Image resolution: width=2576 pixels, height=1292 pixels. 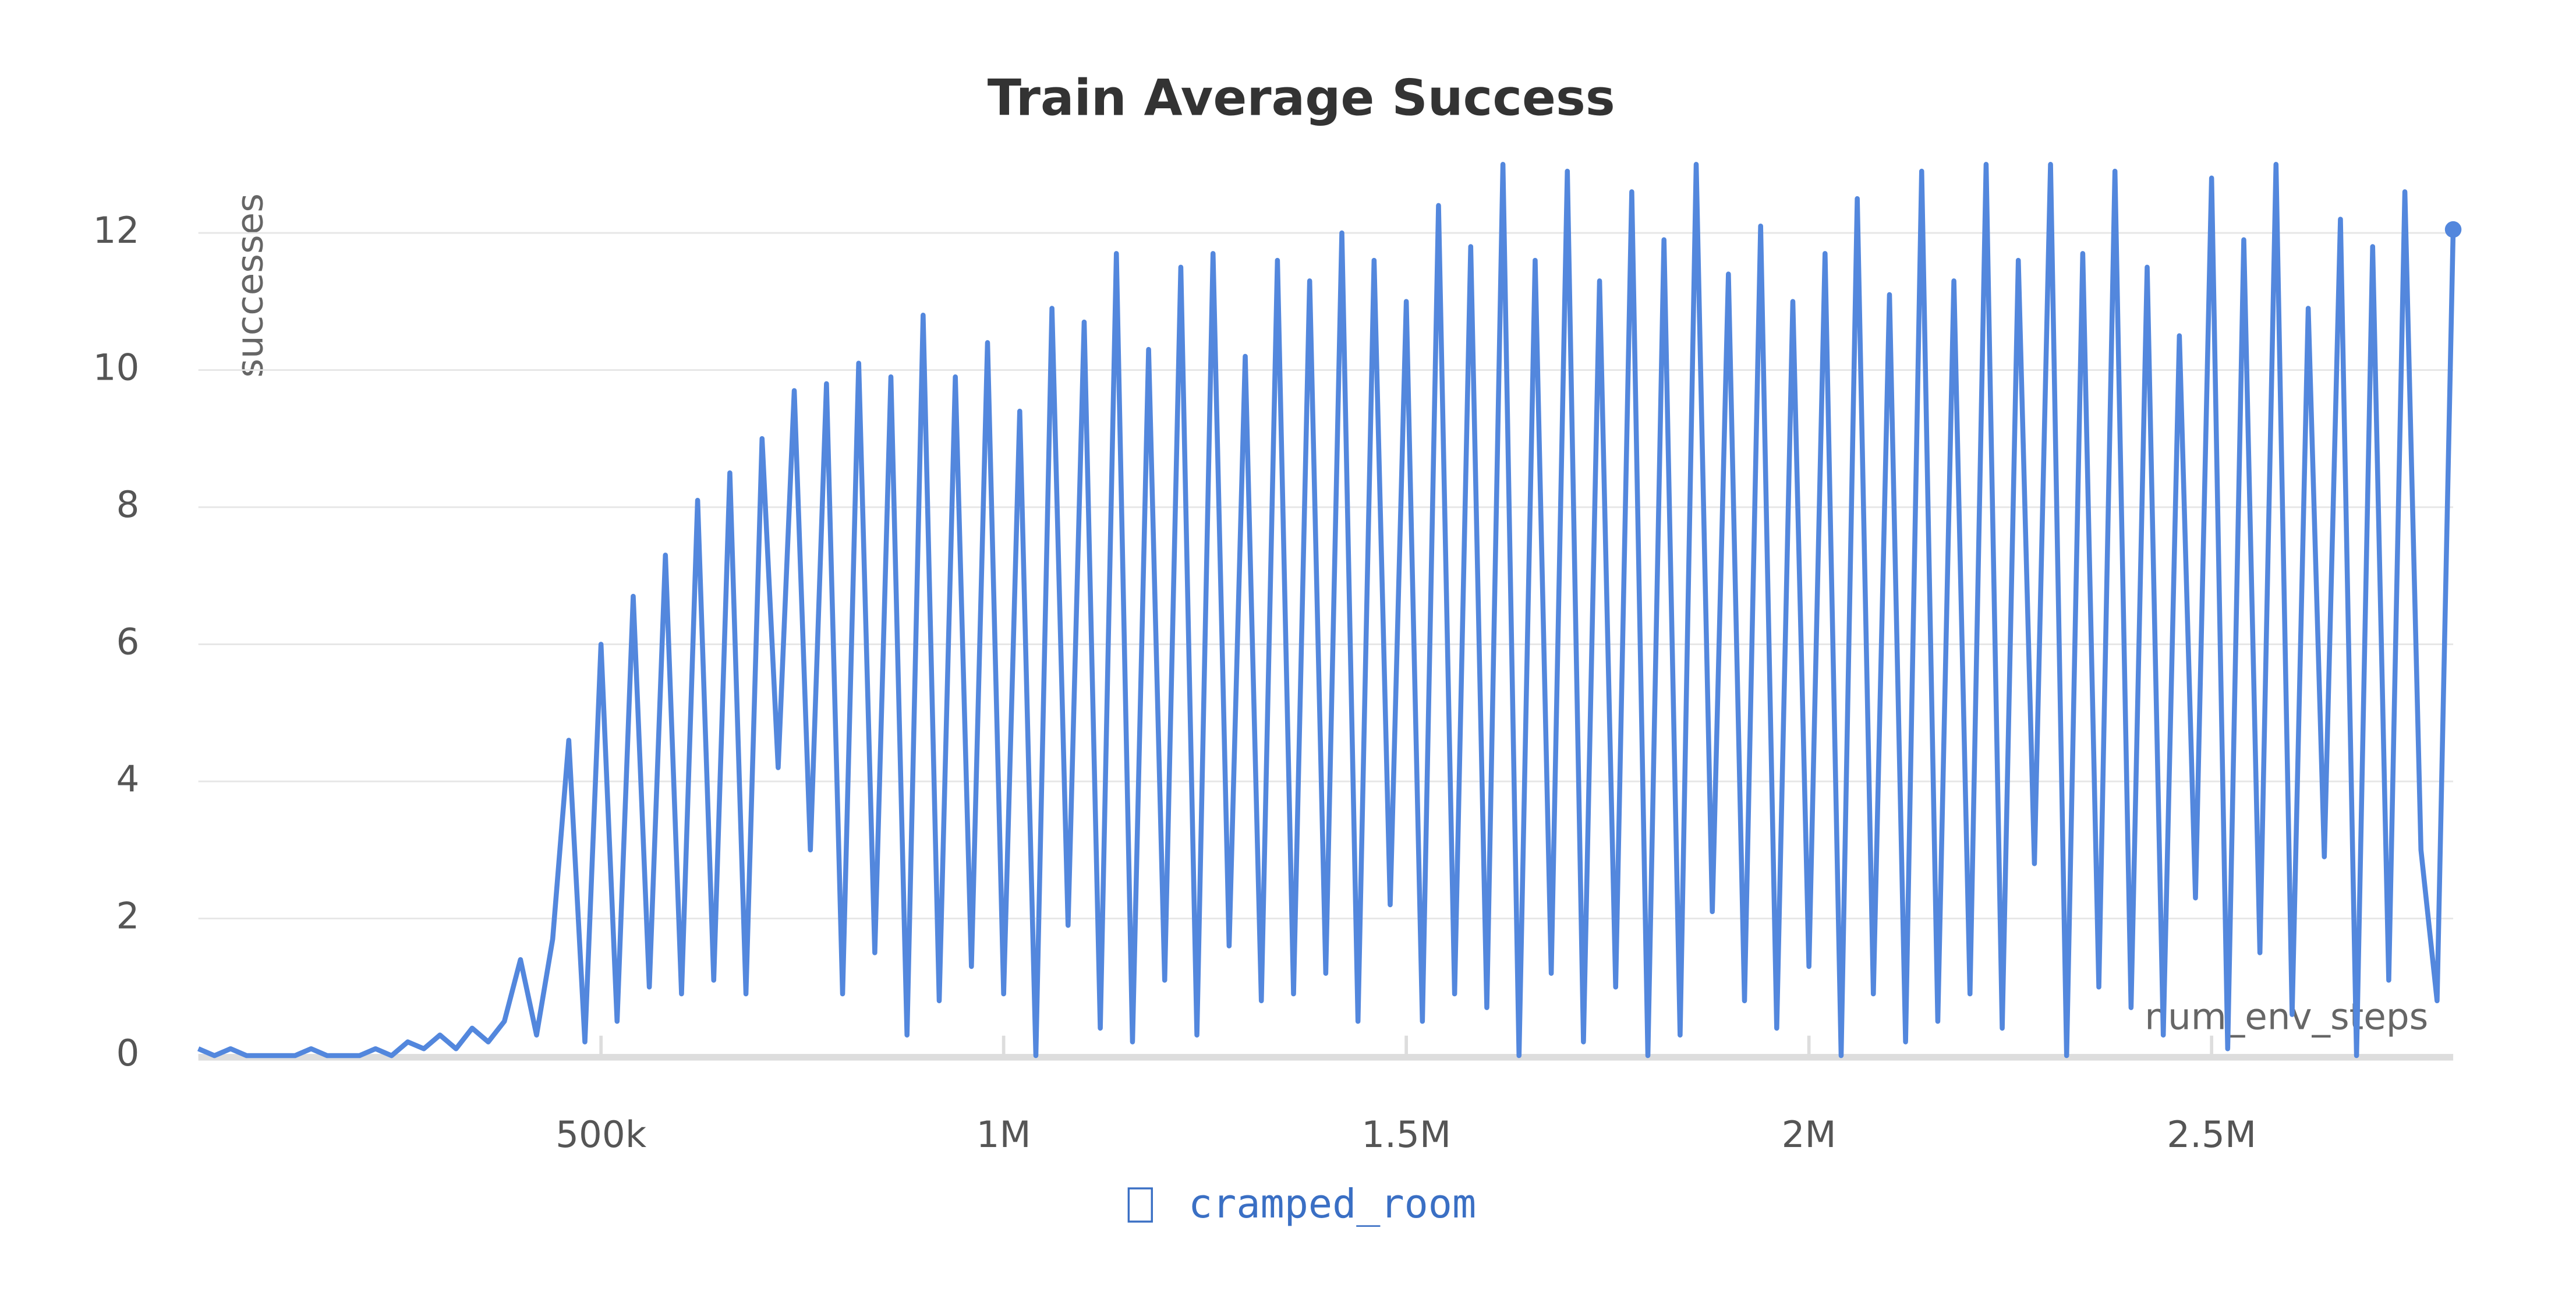 What do you see at coordinates (128, 504) in the screenshot?
I see `y-tick-label: 8` at bounding box center [128, 504].